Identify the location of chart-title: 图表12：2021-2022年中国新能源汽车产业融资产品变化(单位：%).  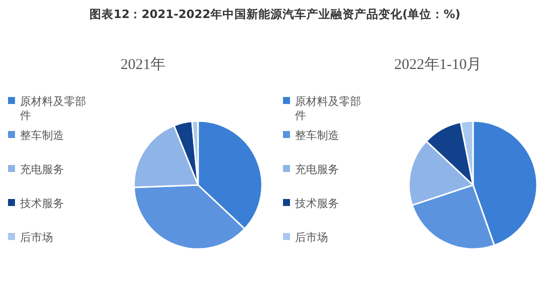
(275, 14).